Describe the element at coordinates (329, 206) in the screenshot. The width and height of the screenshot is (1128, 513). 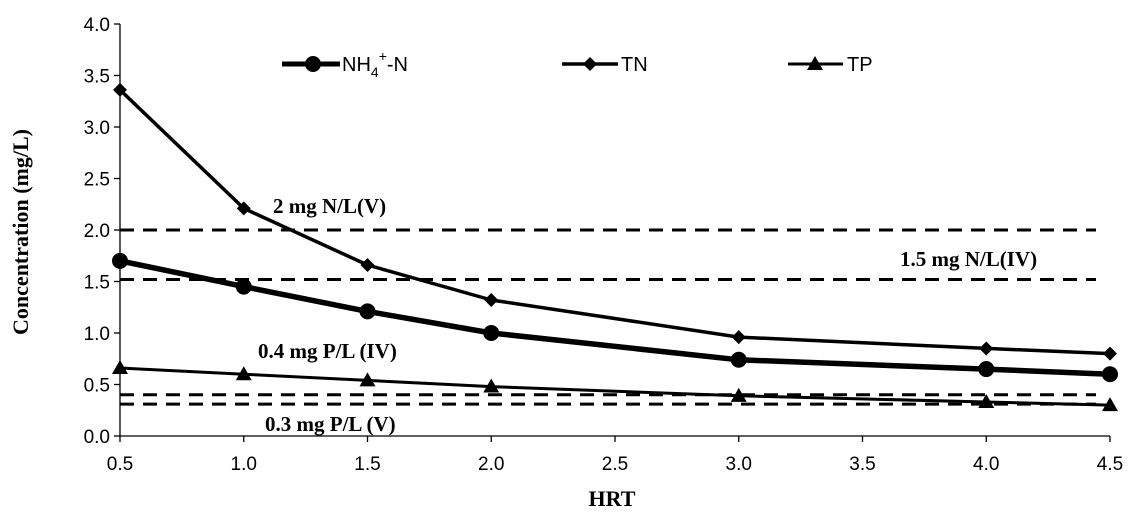
I see `ref-label-n-v: 2 mg N/L(V)` at that location.